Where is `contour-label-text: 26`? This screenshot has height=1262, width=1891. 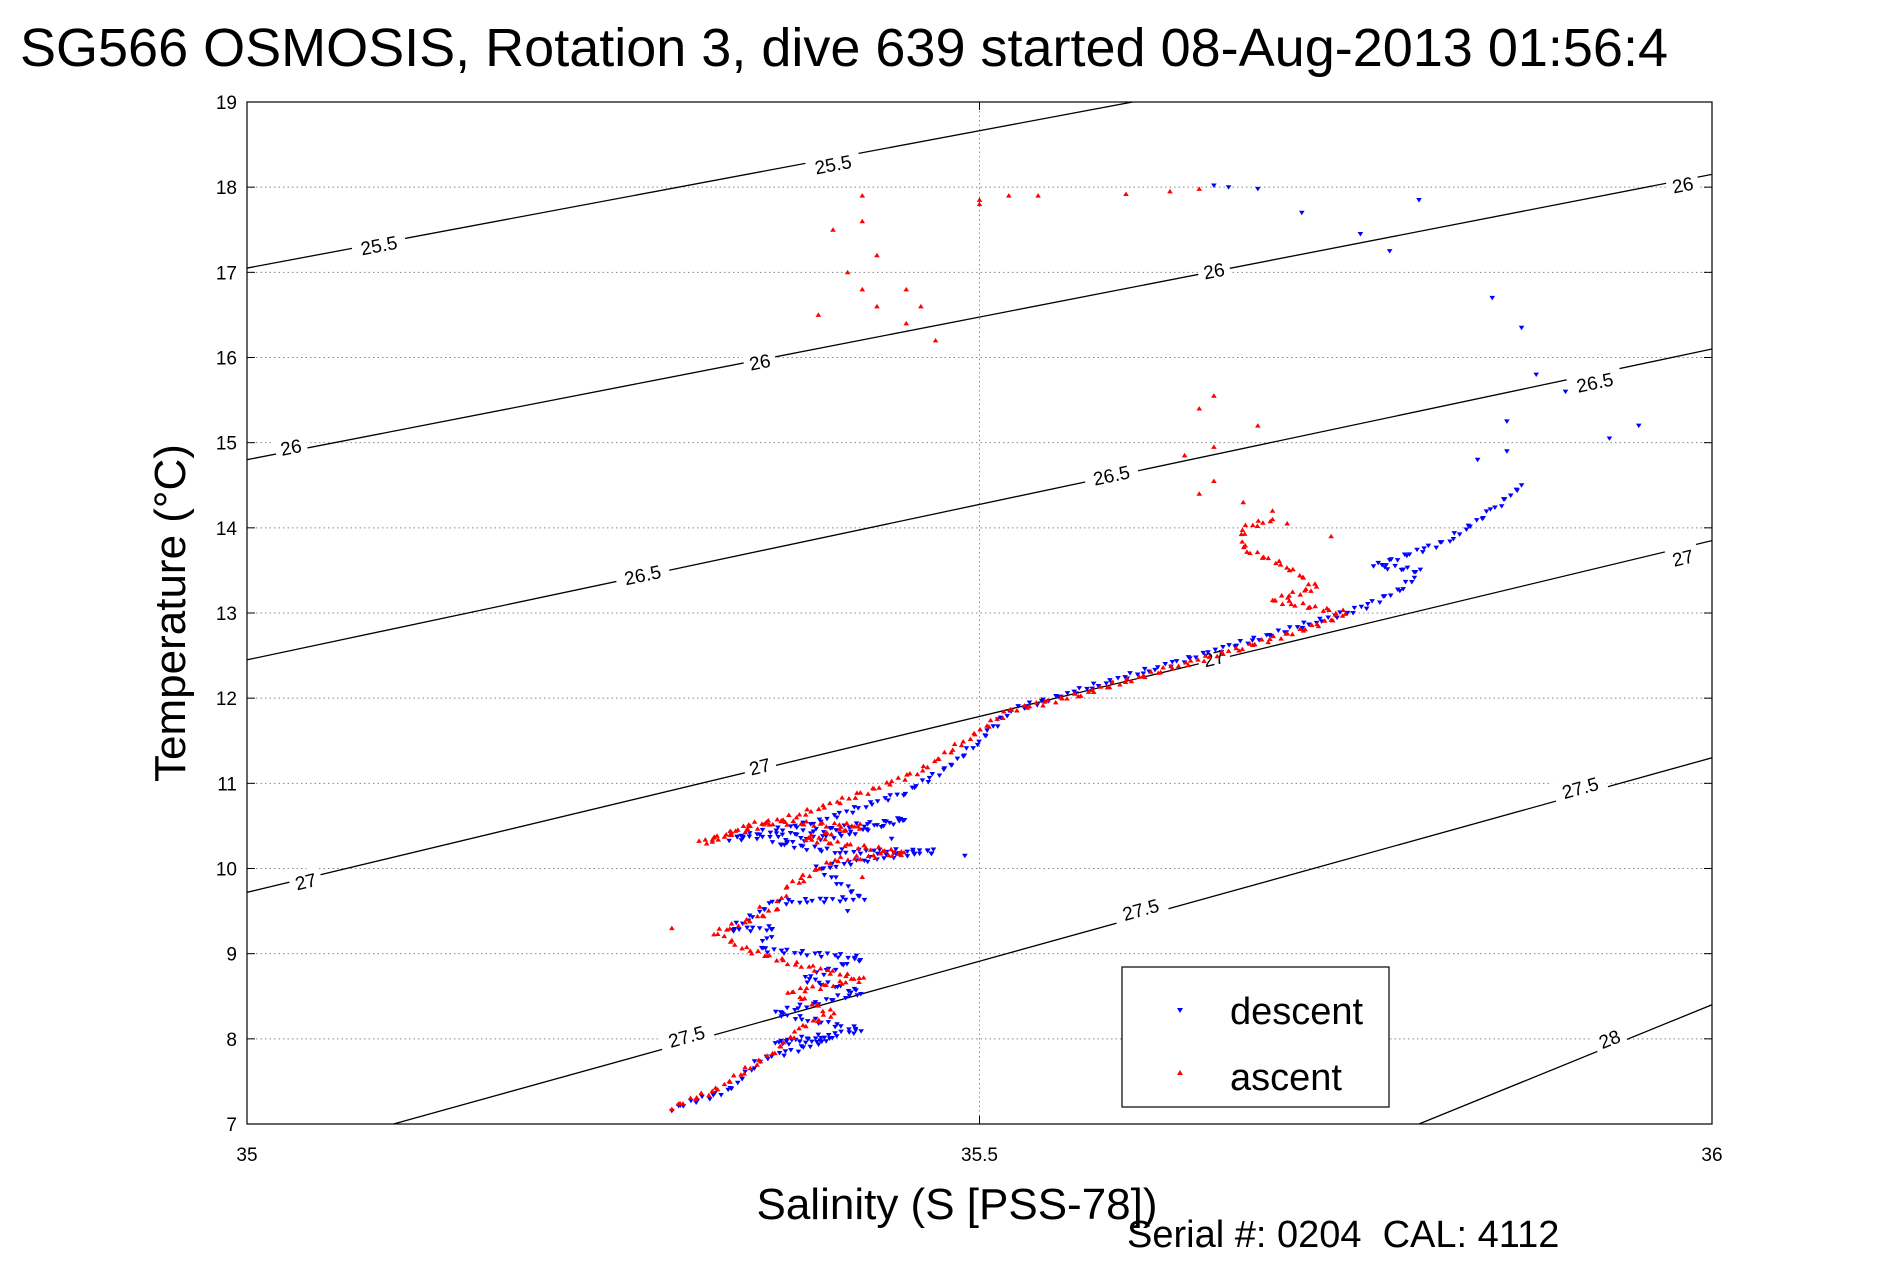
contour-label-text: 26 is located at coordinates (1683, 186).